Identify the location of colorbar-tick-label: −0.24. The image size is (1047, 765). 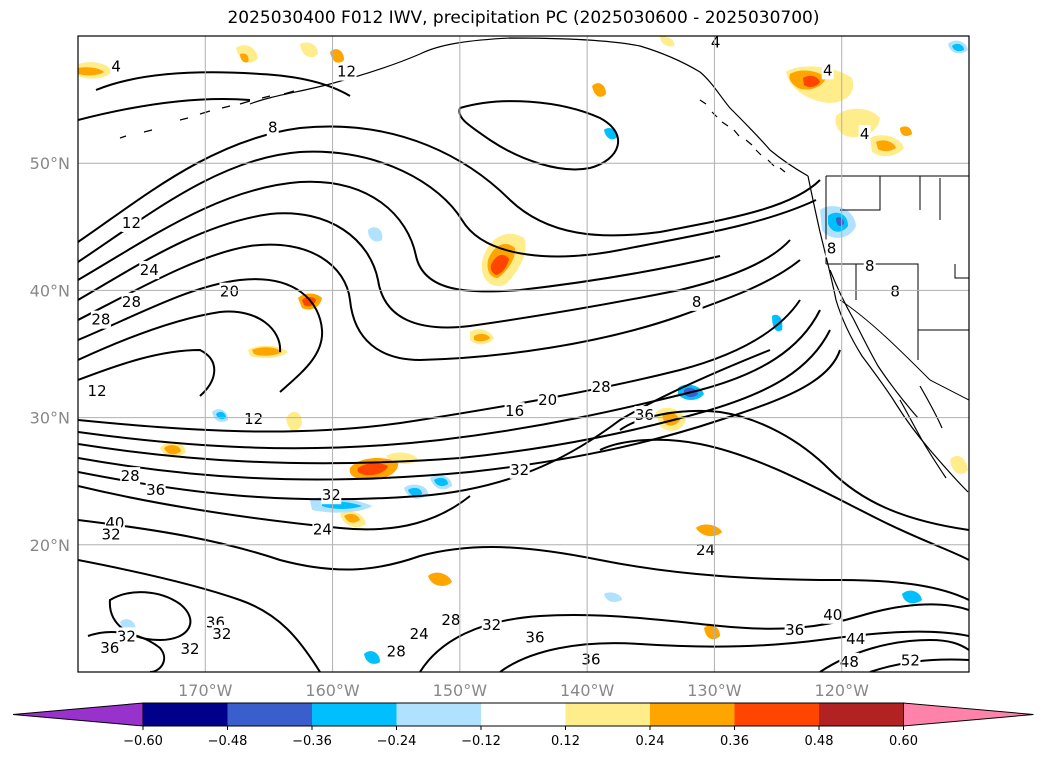
(397, 741).